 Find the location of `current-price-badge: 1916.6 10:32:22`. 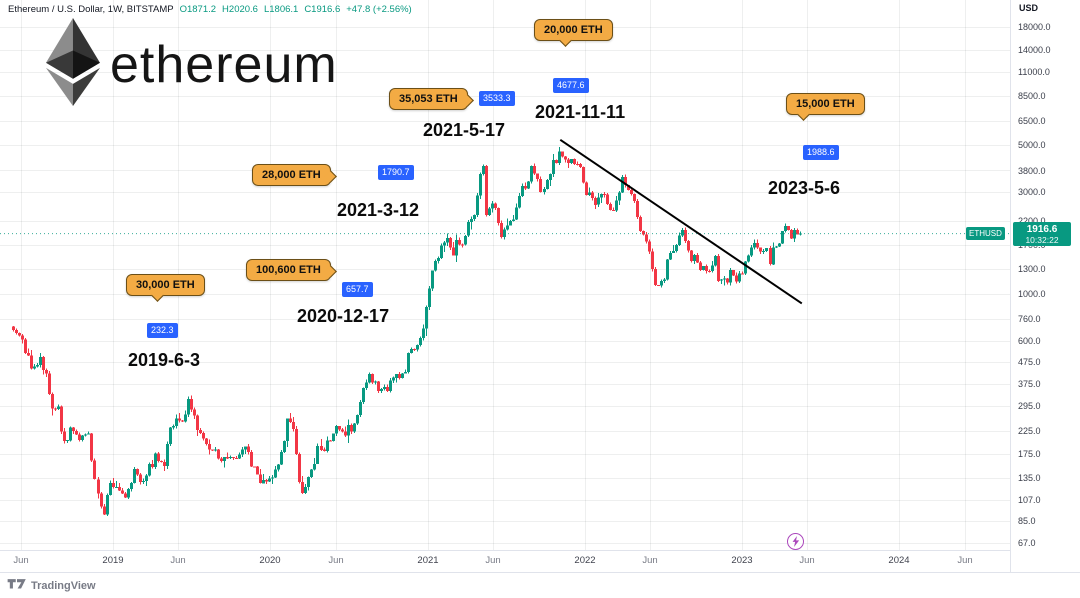

current-price-badge: 1916.6 10:32:22 is located at coordinates (1042, 234).